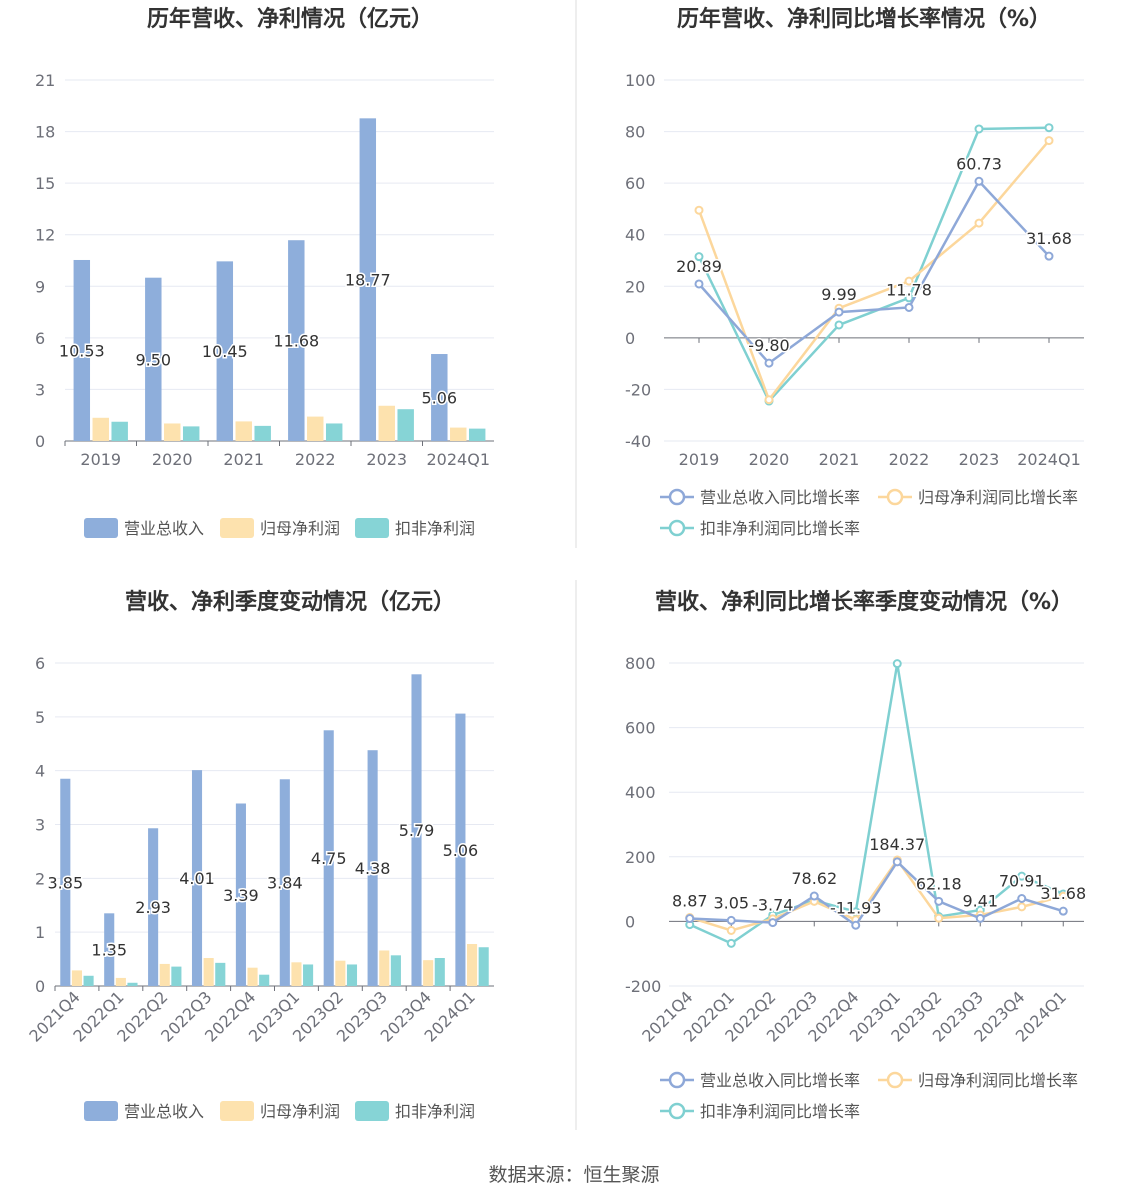 The height and width of the screenshot is (1202, 1148). What do you see at coordinates (45, 235) in the screenshot?
I see `annual-bar-y-tick-label: 12` at bounding box center [45, 235].